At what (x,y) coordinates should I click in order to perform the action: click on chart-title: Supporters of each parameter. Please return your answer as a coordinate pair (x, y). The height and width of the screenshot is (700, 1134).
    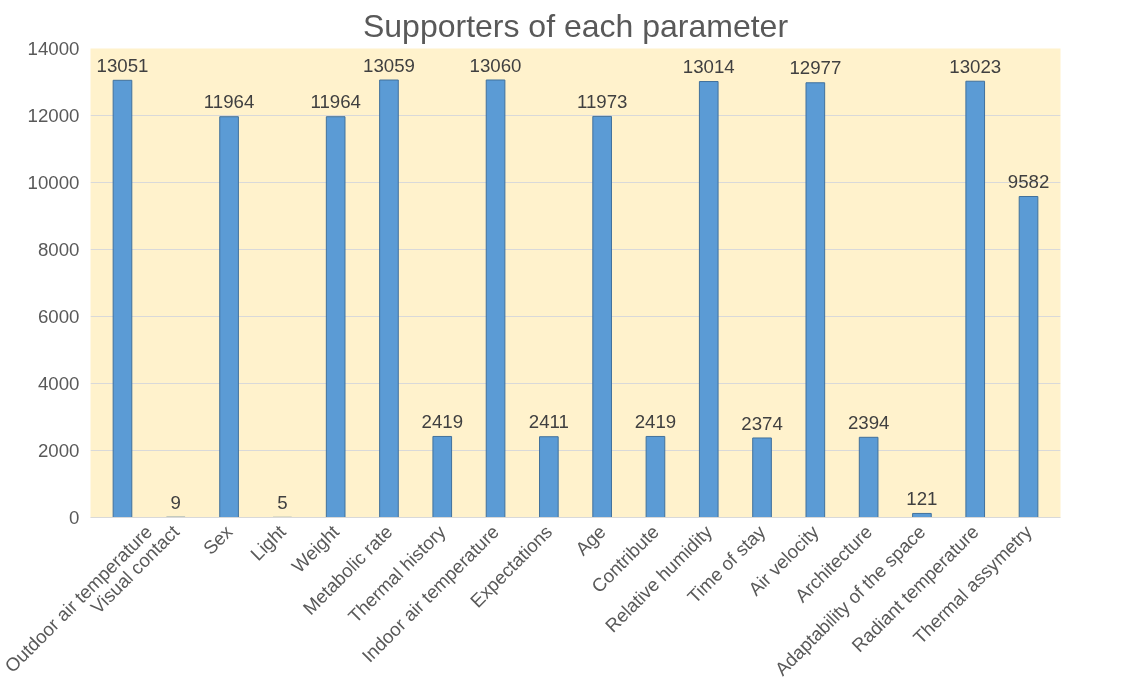
    Looking at the image, I should click on (575, 25).